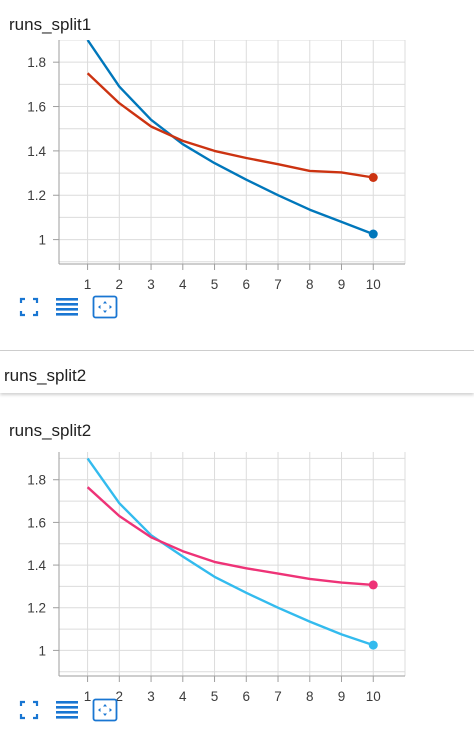 The image size is (474, 735). Describe the element at coordinates (50, 24) in the screenshot. I see `chart-title: runs_split1` at that location.